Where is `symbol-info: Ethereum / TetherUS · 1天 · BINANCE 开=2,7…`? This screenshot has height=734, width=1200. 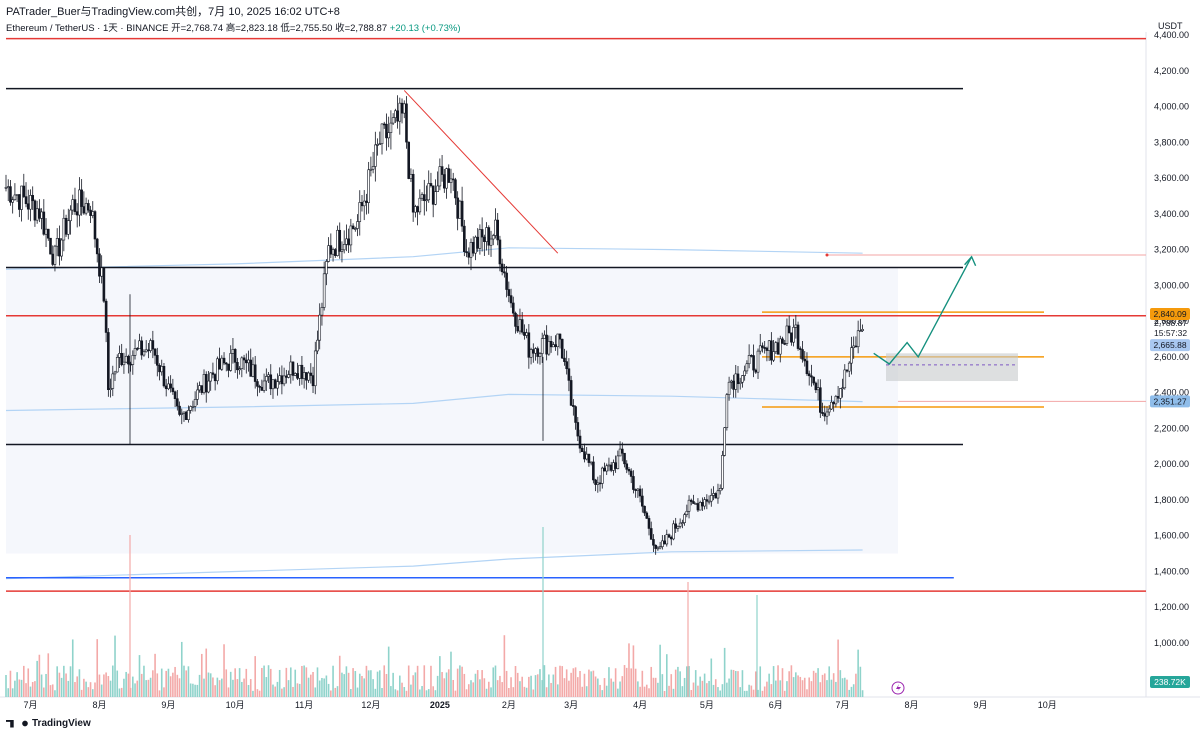 symbol-info: Ethereum / TetherUS · 1天 · BINANCE 开=2,7… is located at coordinates (233, 27).